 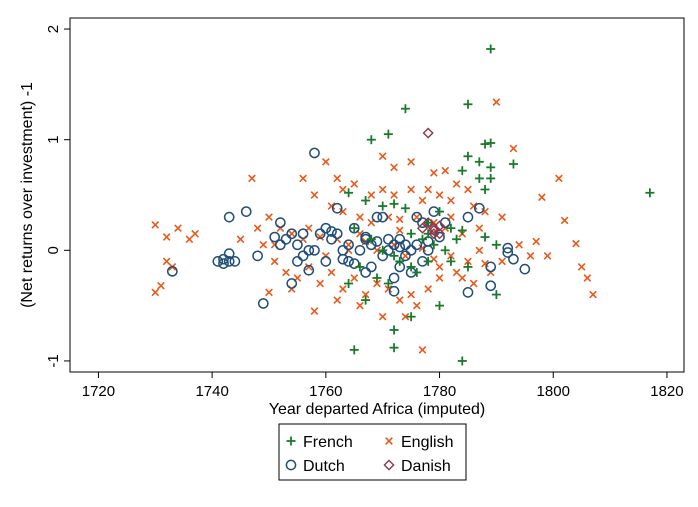 What do you see at coordinates (372, 452) in the screenshot?
I see `legend-box` at bounding box center [372, 452].